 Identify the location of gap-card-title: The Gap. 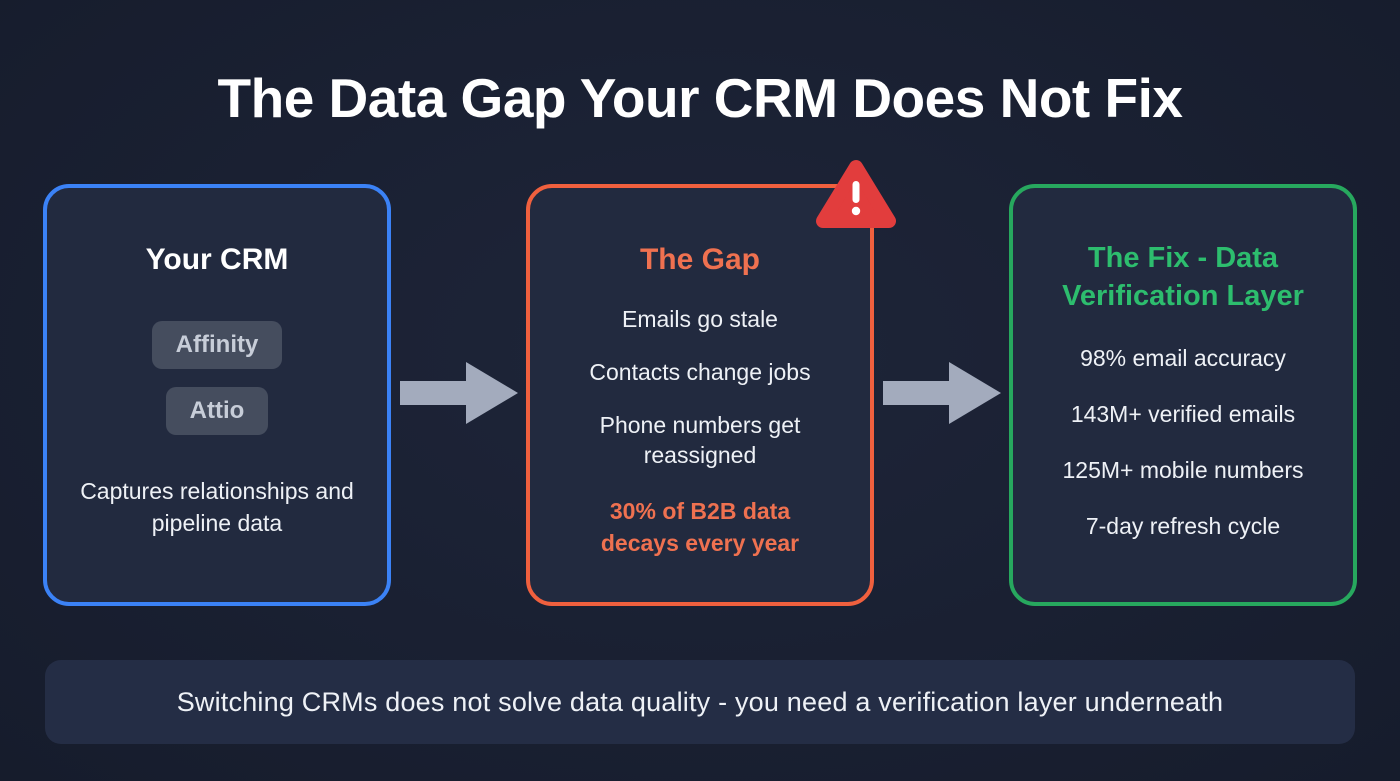
(699, 259).